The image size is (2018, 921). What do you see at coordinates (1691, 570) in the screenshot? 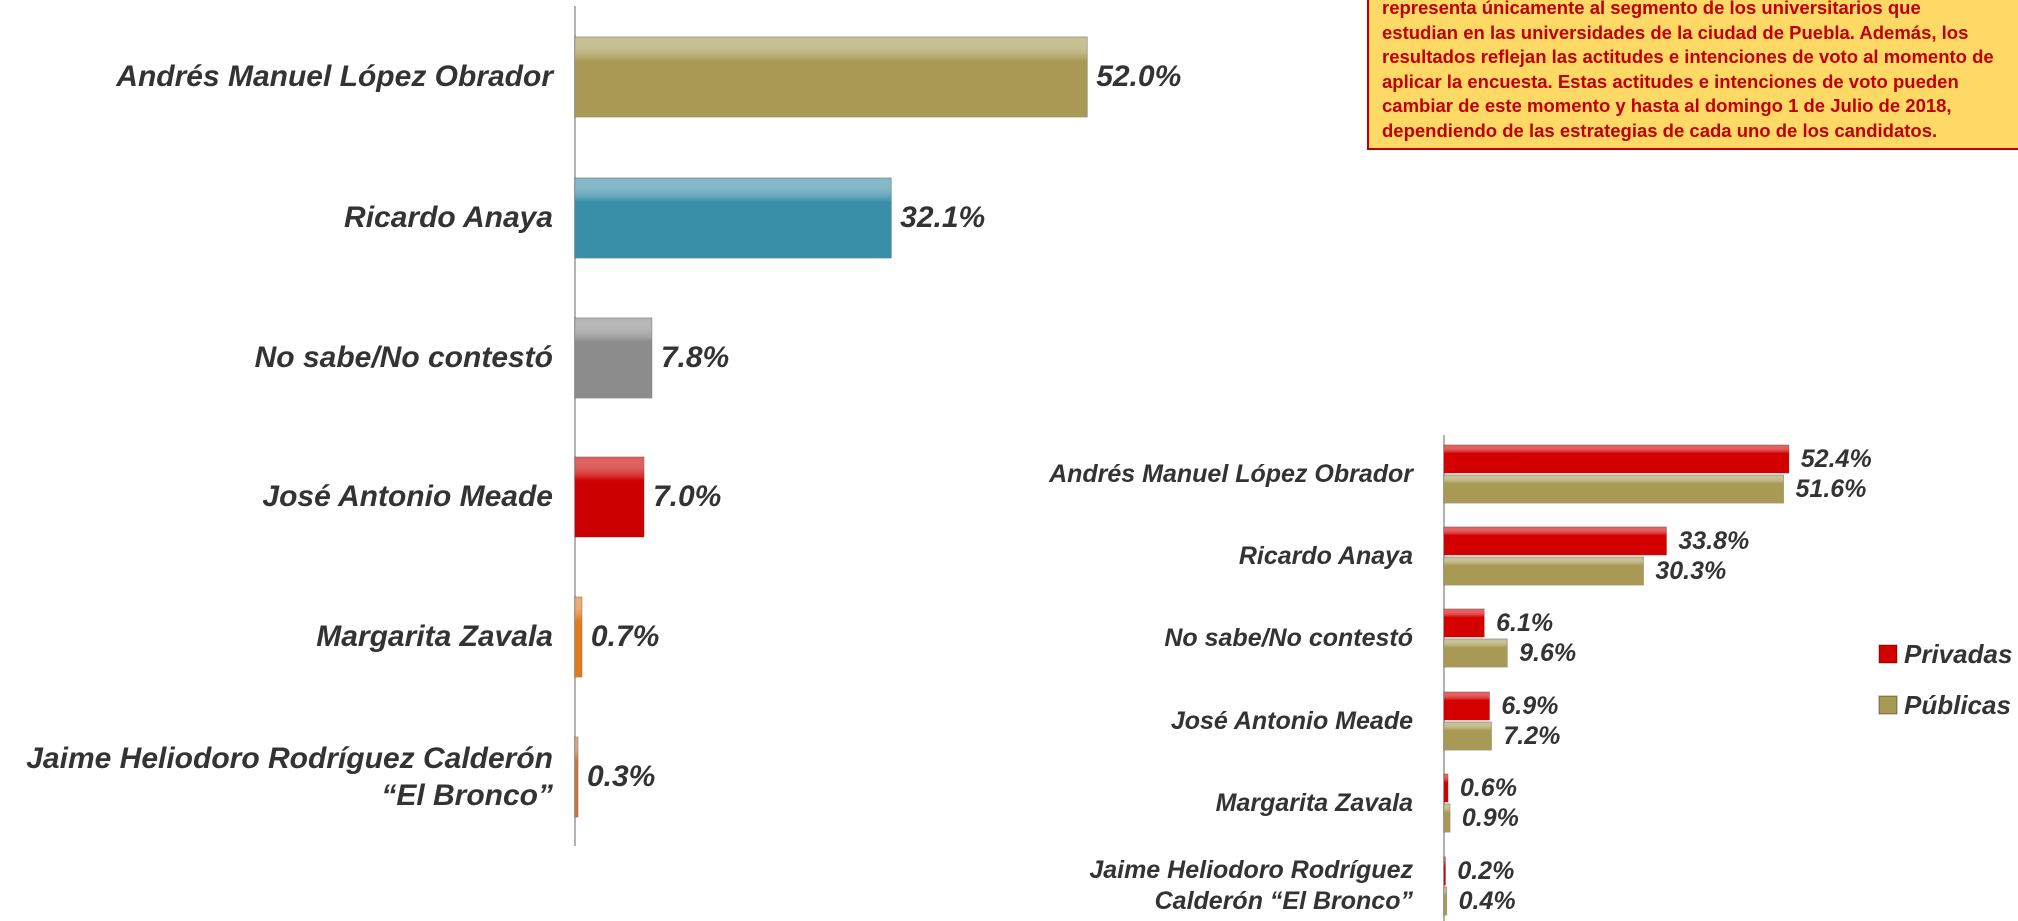
I see `value-label: 30.3%` at bounding box center [1691, 570].